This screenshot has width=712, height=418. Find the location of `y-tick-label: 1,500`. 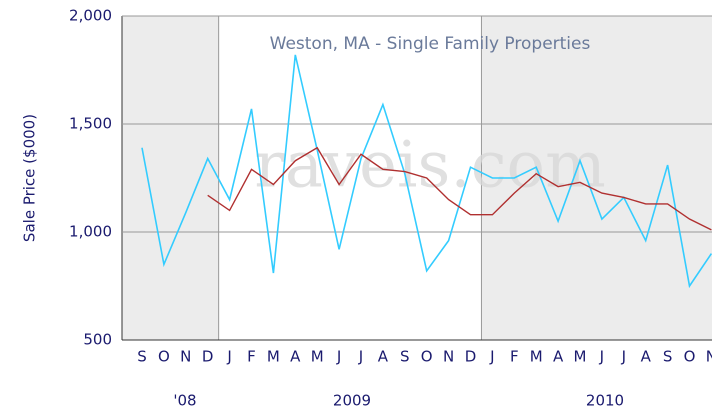

y-tick-label: 1,500 is located at coordinates (90, 124).